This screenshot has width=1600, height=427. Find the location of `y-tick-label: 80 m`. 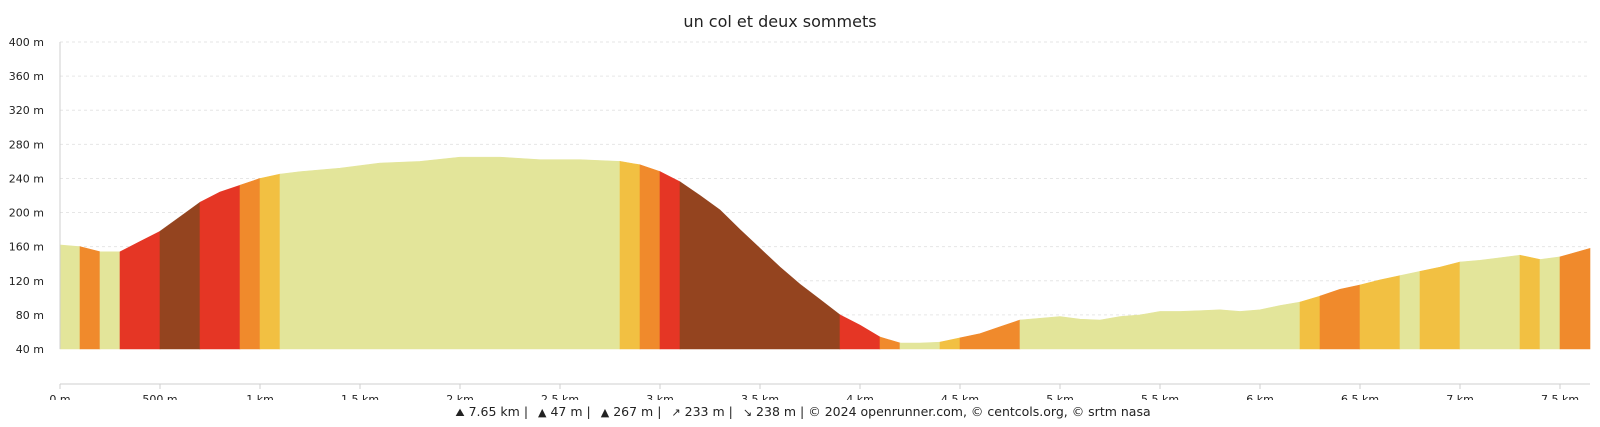

y-tick-label: 80 m is located at coordinates (30, 315).